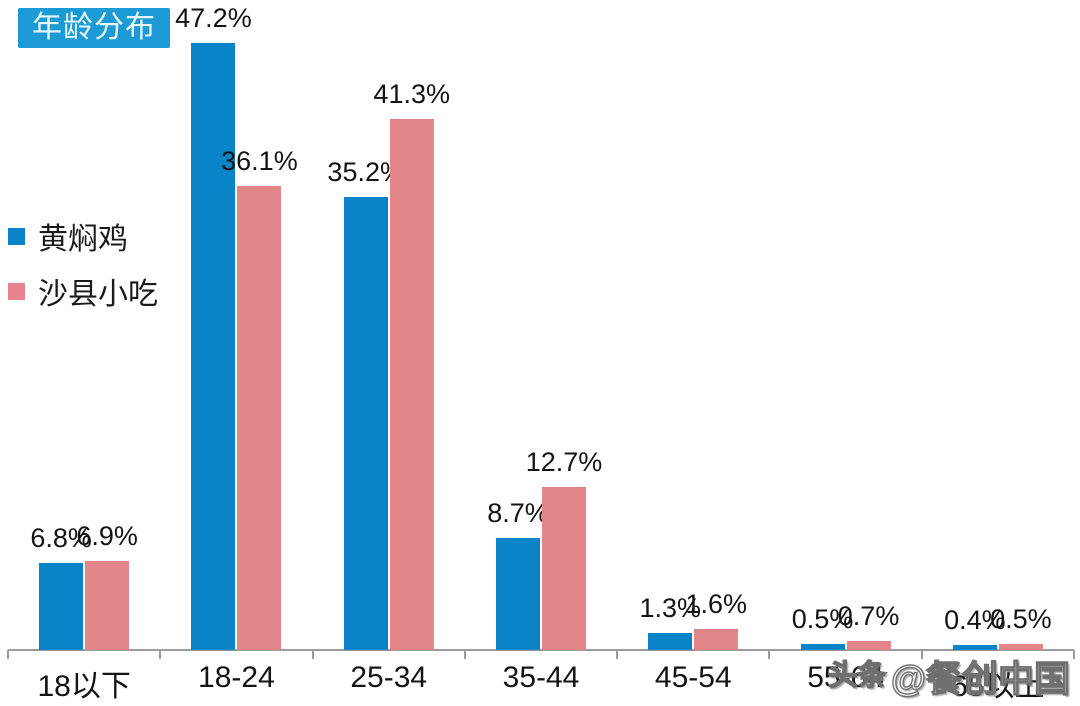 This screenshot has height=706, width=1080. Describe the element at coordinates (259, 160) in the screenshot. I see `bar-value-label-shaxianxiaochi-1: 36.1%` at that location.